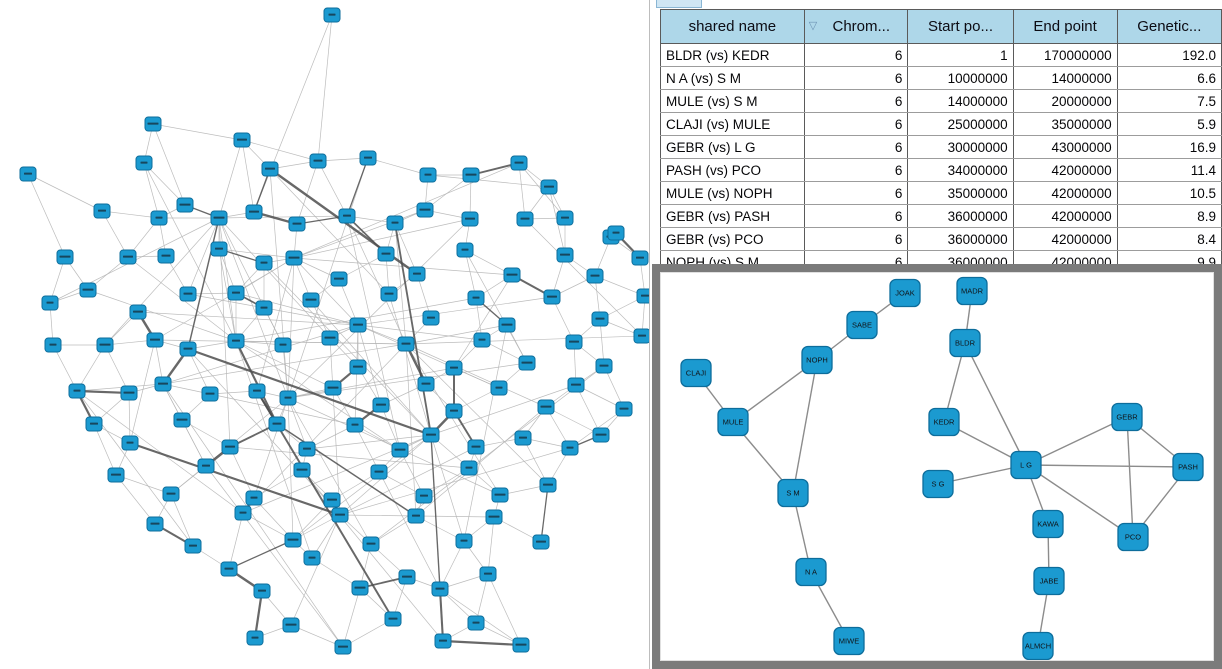 Image resolution: width=1222 pixels, height=669 pixels. What do you see at coordinates (960, 170) in the screenshot?
I see `table-cell: 34000000` at bounding box center [960, 170].